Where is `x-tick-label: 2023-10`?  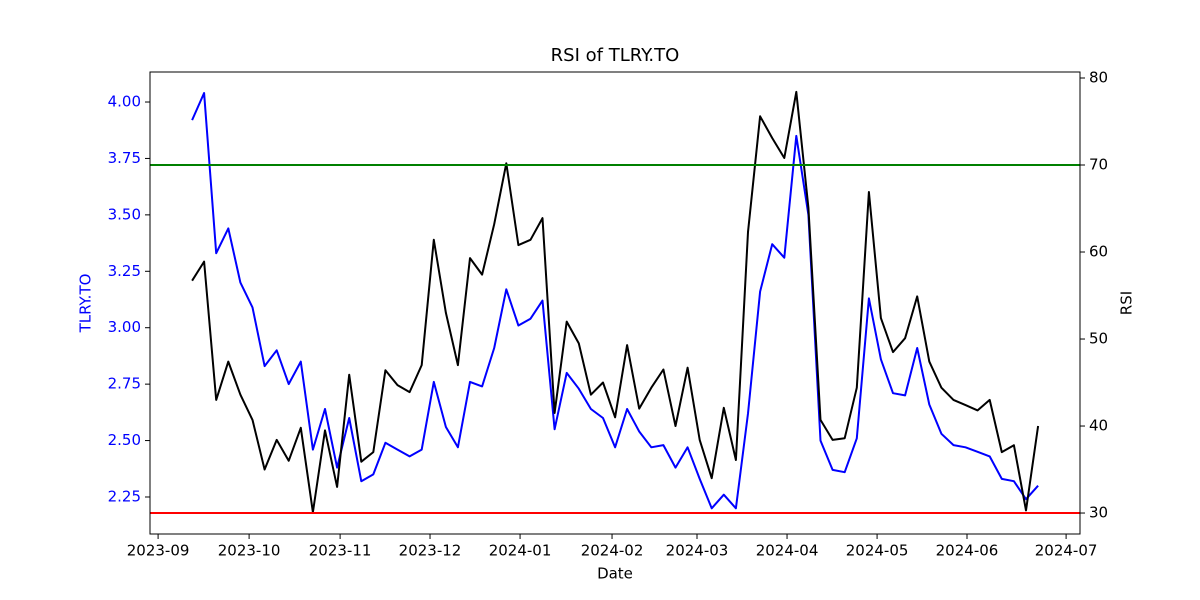 x-tick-label: 2023-10 is located at coordinates (249, 551).